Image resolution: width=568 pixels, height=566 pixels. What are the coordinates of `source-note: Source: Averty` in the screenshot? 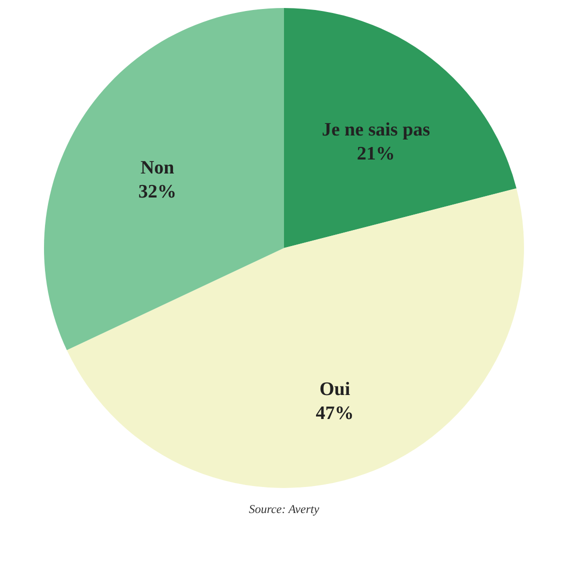 It's located at (284, 509).